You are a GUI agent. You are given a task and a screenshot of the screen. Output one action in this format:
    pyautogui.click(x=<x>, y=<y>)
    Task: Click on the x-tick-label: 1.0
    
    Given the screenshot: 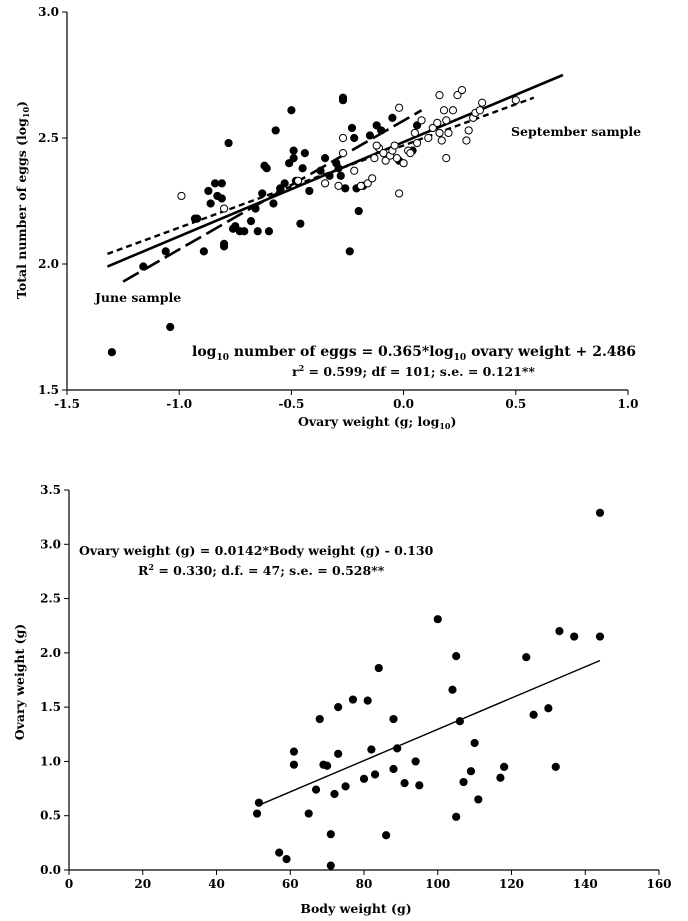 What is the action you would take?
    pyautogui.click(x=628, y=404)
    